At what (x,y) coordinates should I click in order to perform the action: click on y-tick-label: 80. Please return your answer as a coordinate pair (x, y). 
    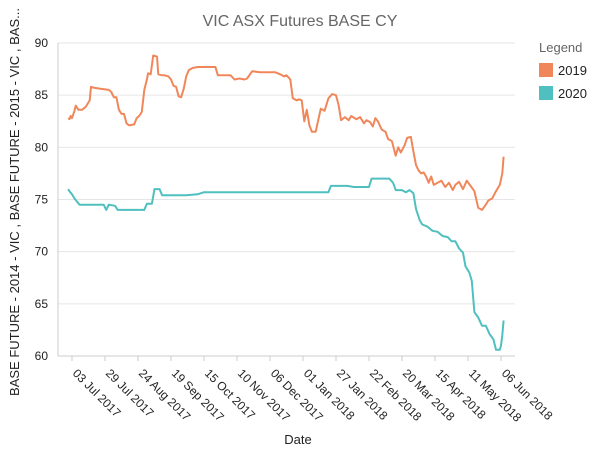
    Looking at the image, I should click on (42, 147).